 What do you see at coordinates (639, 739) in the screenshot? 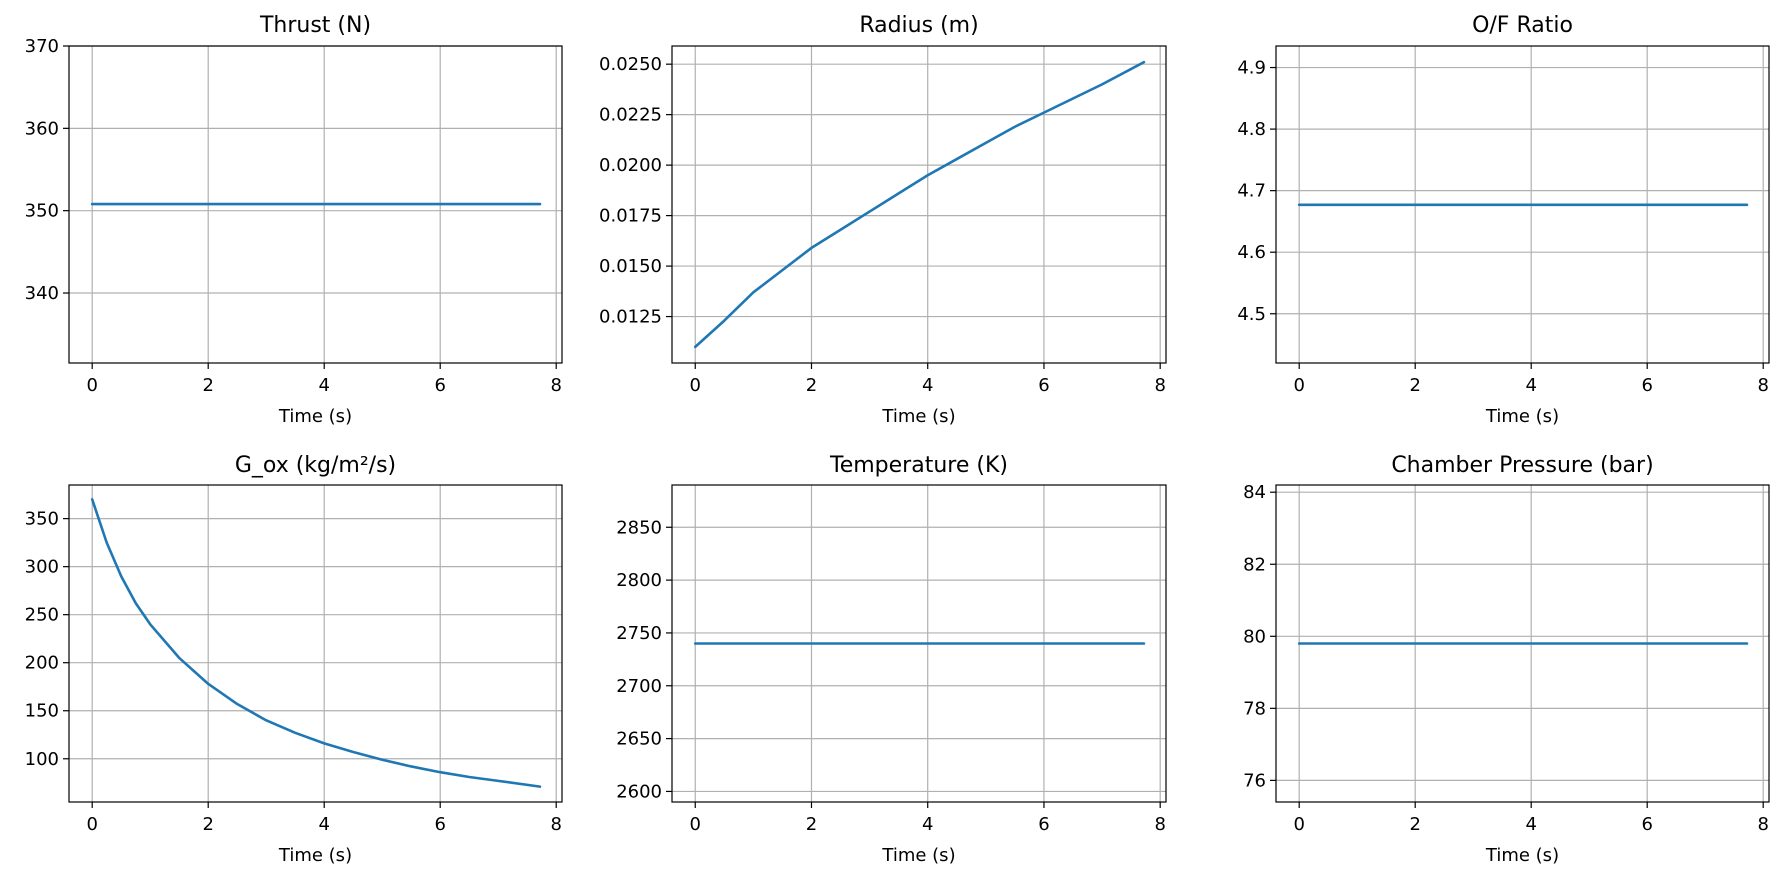
I see `y-tick-label: 2650` at bounding box center [639, 739].